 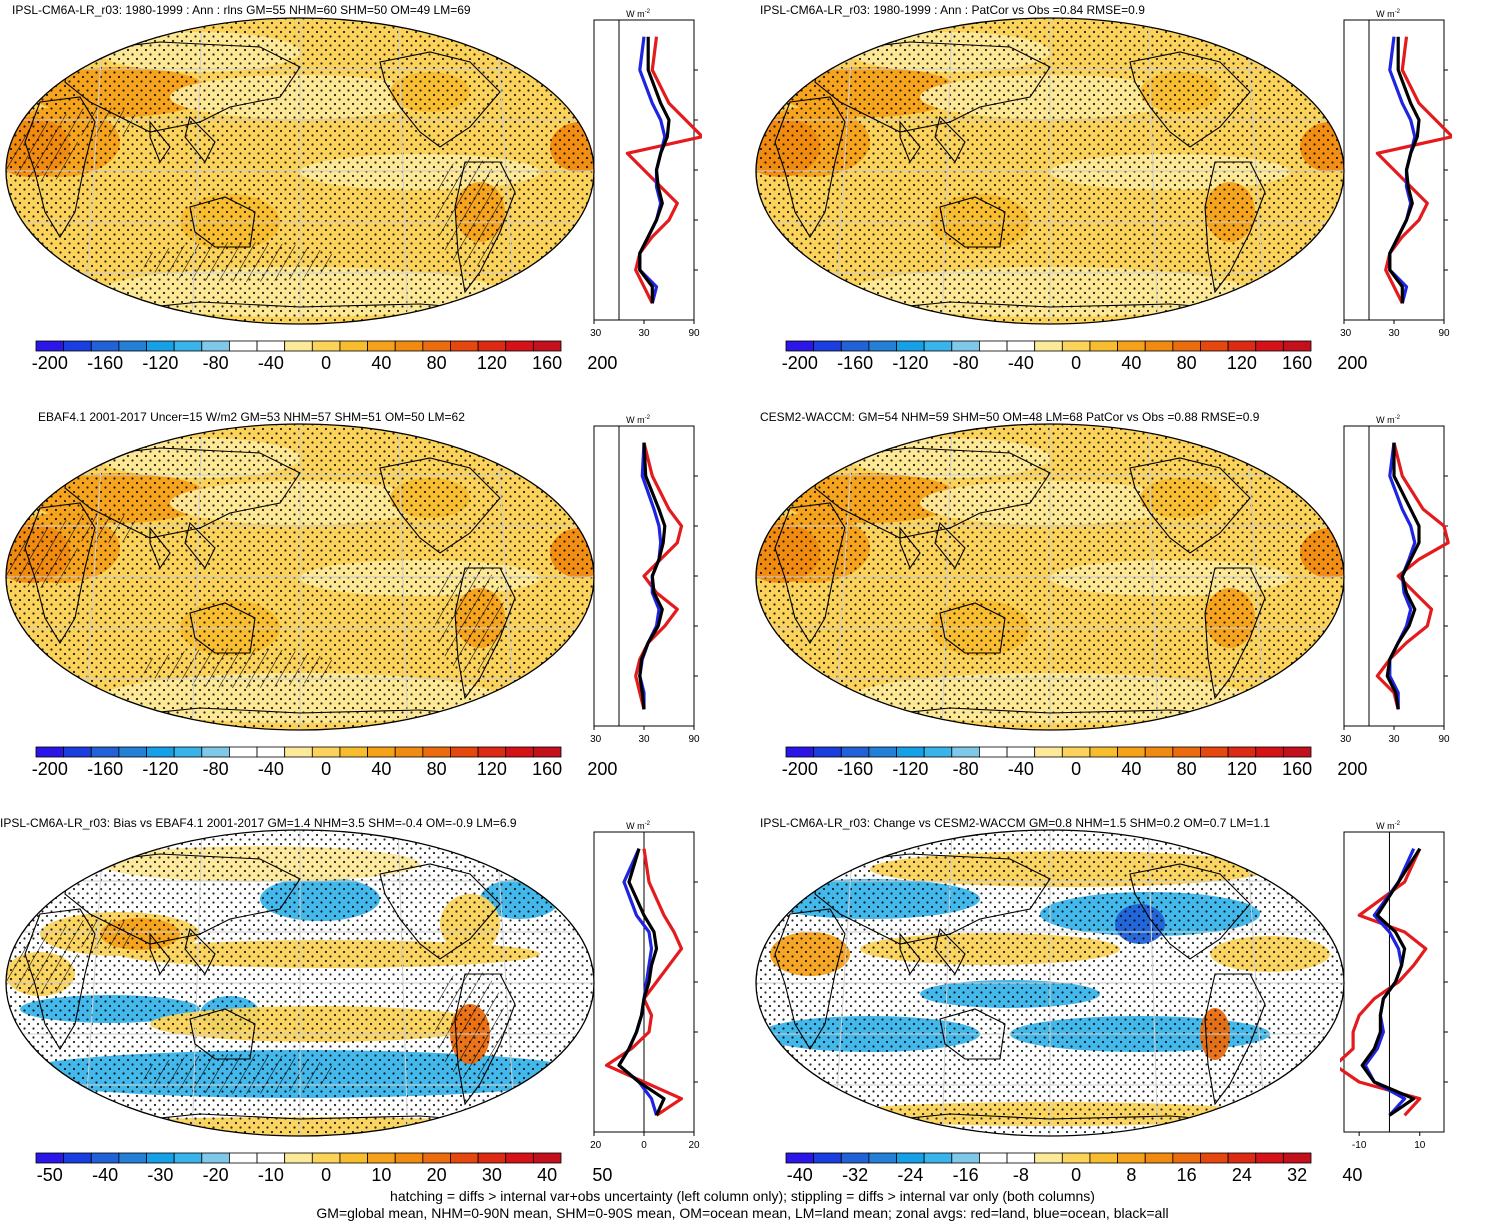 I want to click on colorbar-label: 120, so click(x=491, y=769).